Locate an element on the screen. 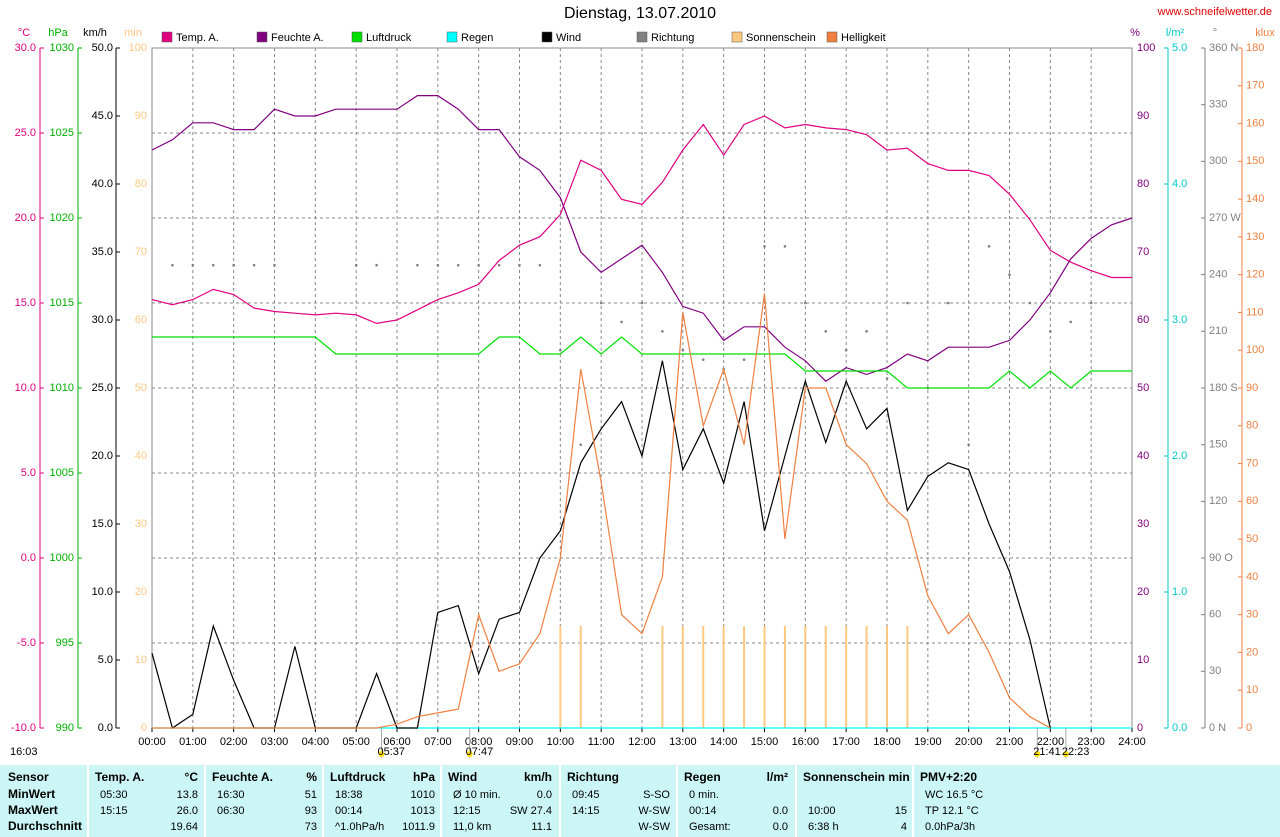 This screenshot has width=1280, height=837. table-header: Luftdruck is located at coordinates (358, 777).